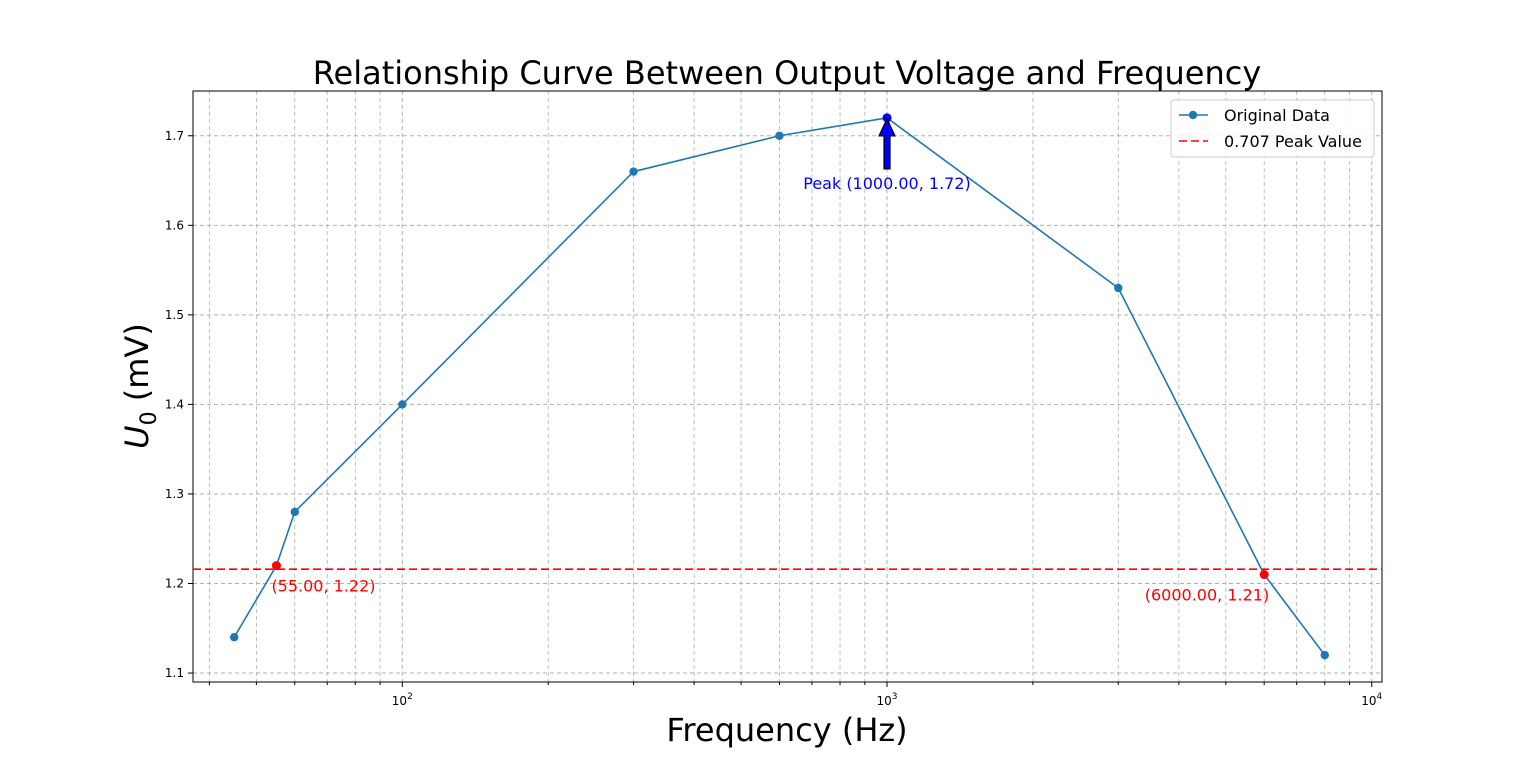  Describe the element at coordinates (402, 700) in the screenshot. I see `x-tick-label: 10²` at that location.